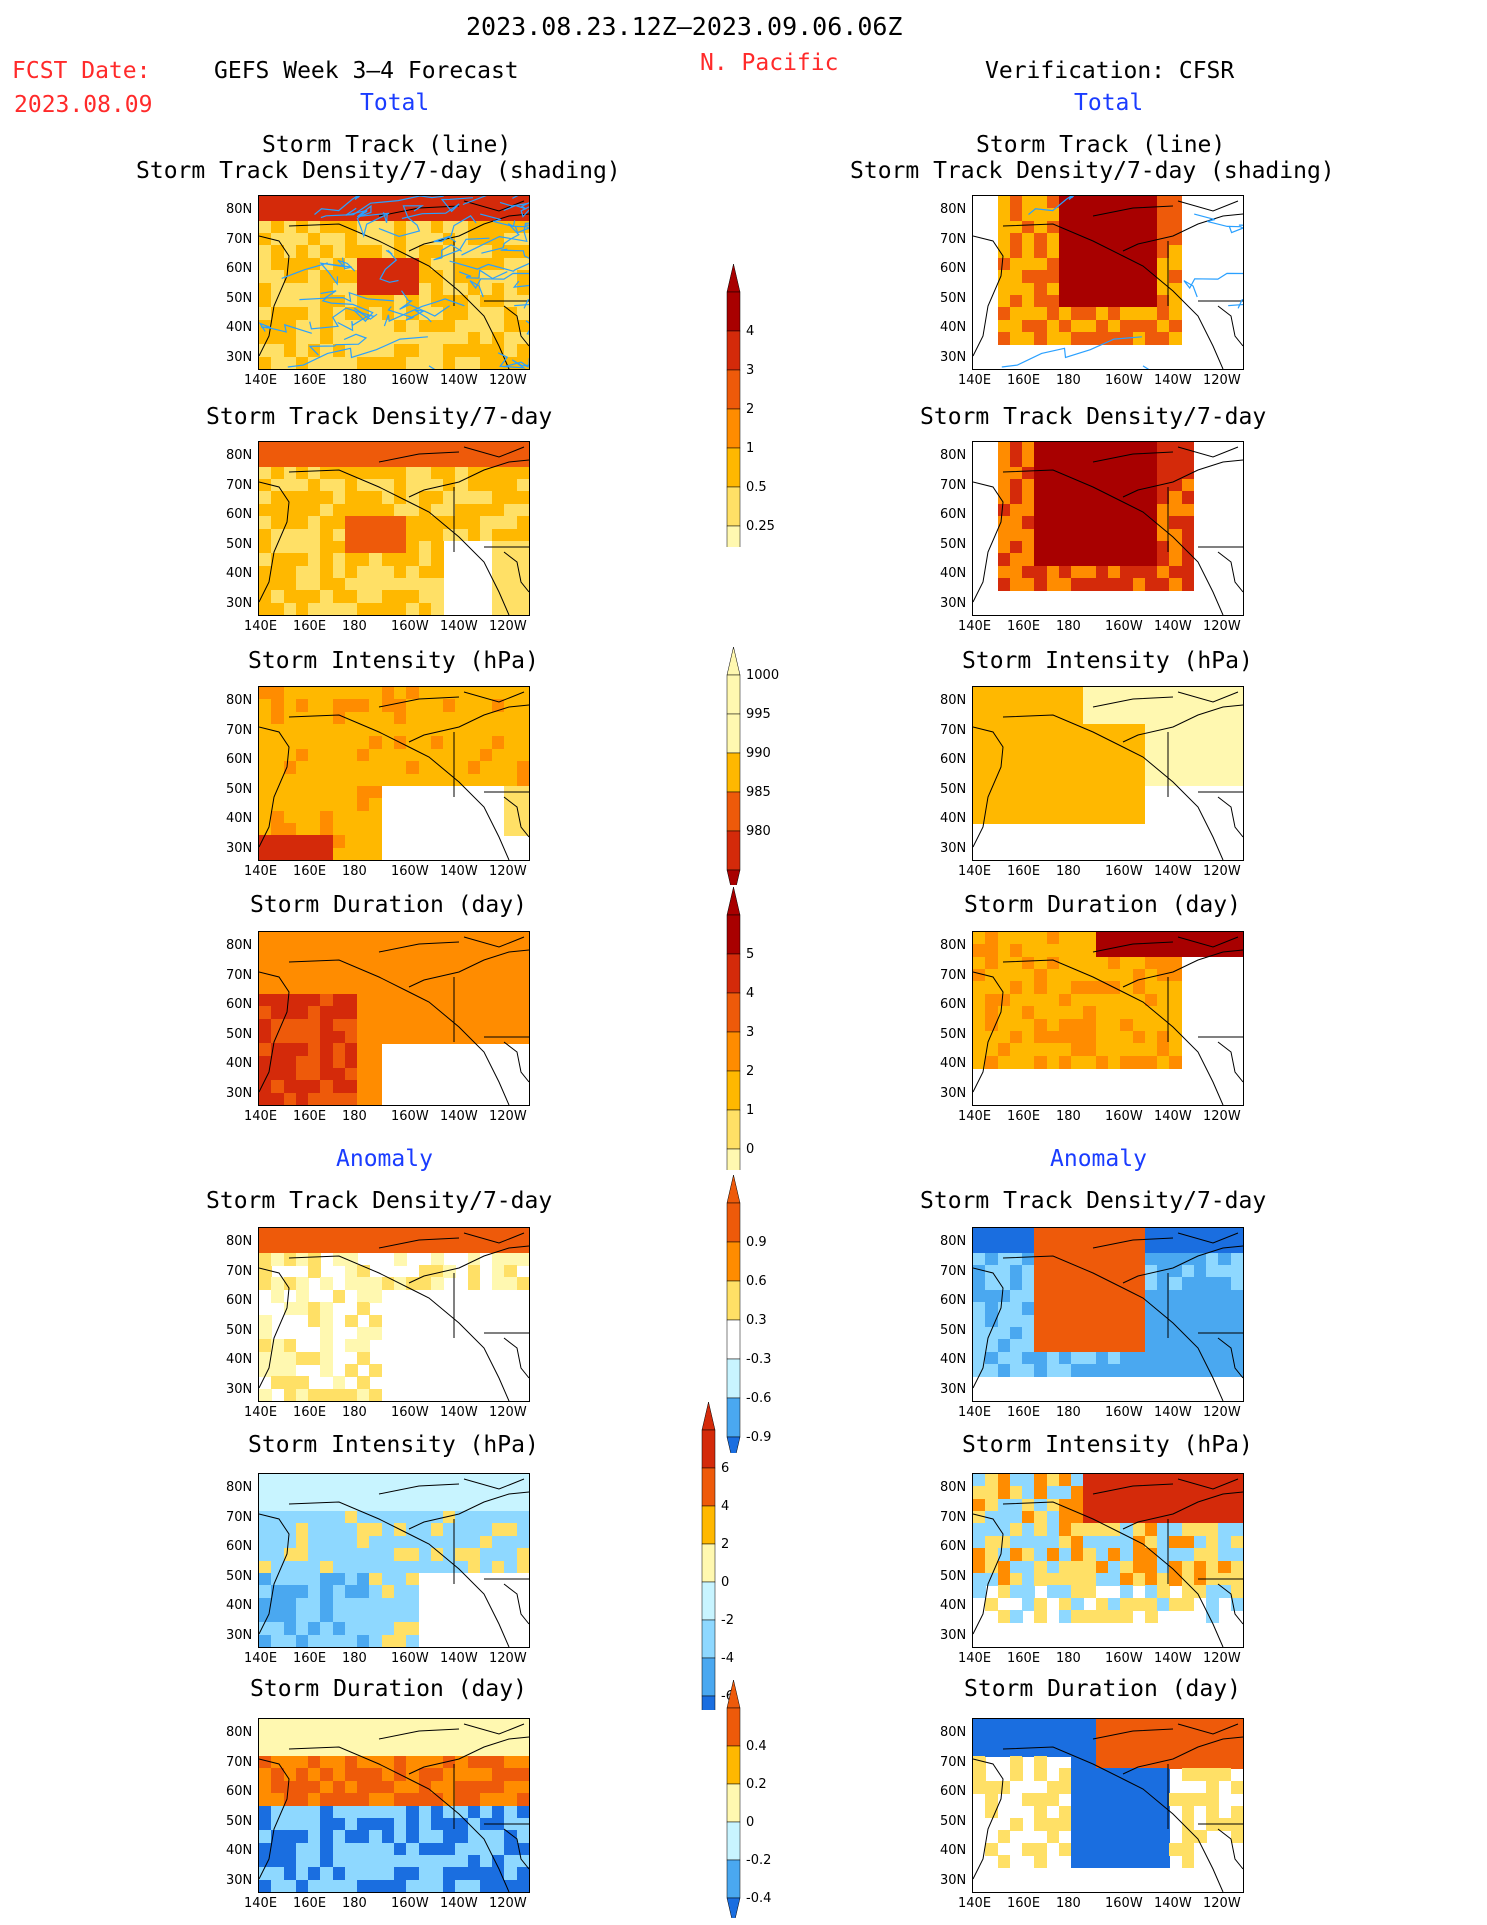 The width and height of the screenshot is (1487, 1925). I want to click on colorbar-tick-label: -0.2, so click(758, 1860).